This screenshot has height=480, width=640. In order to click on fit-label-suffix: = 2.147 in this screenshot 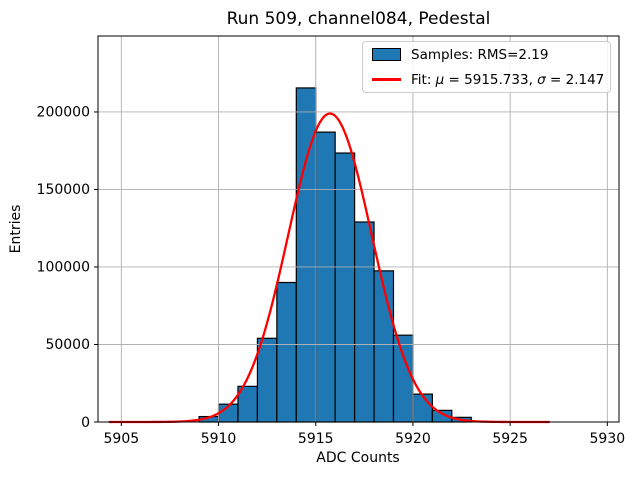, I will do `click(575, 79)`.